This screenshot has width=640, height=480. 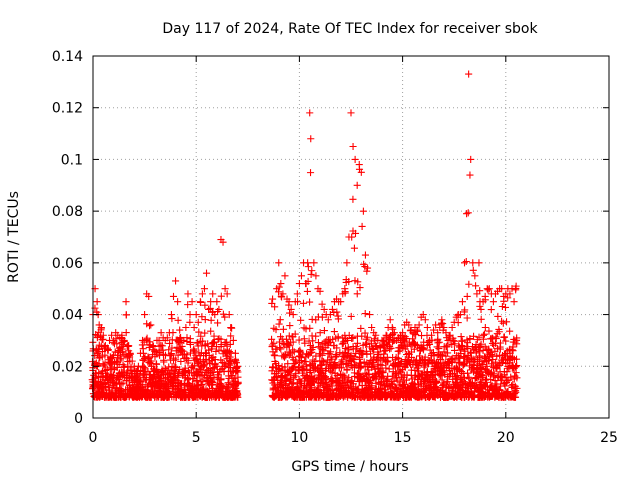 What do you see at coordinates (67, 212) in the screenshot?
I see `y-tick-label: 0.08` at bounding box center [67, 212].